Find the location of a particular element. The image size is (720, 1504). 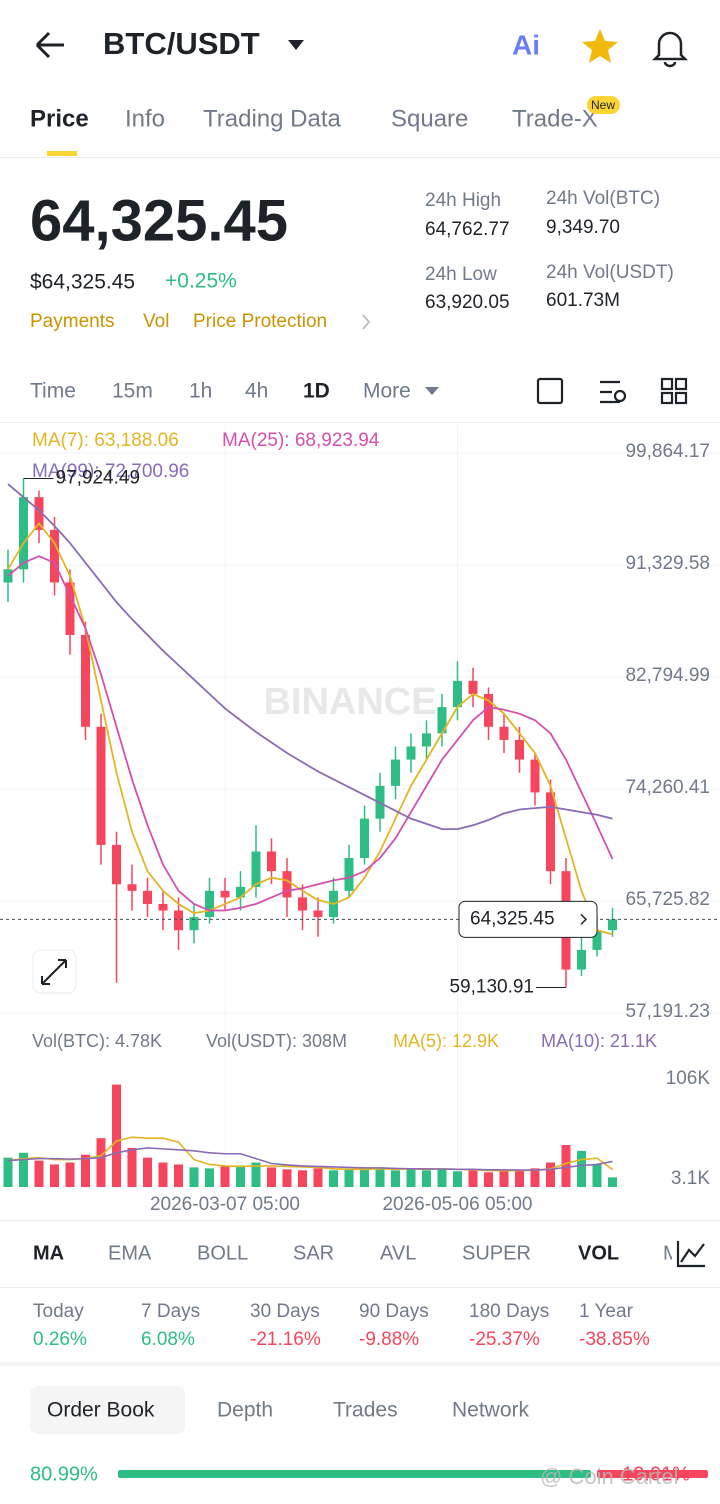

settings-icon is located at coordinates (610, 392).